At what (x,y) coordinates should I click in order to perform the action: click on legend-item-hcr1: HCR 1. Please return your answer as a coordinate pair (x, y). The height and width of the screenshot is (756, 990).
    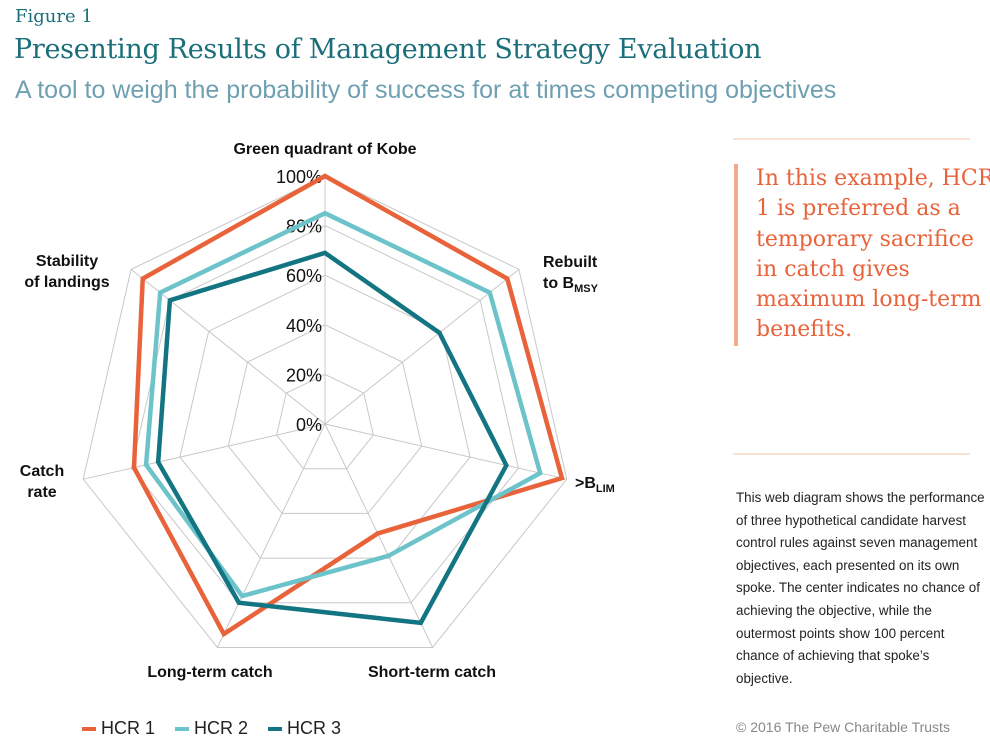
    Looking at the image, I should click on (118, 728).